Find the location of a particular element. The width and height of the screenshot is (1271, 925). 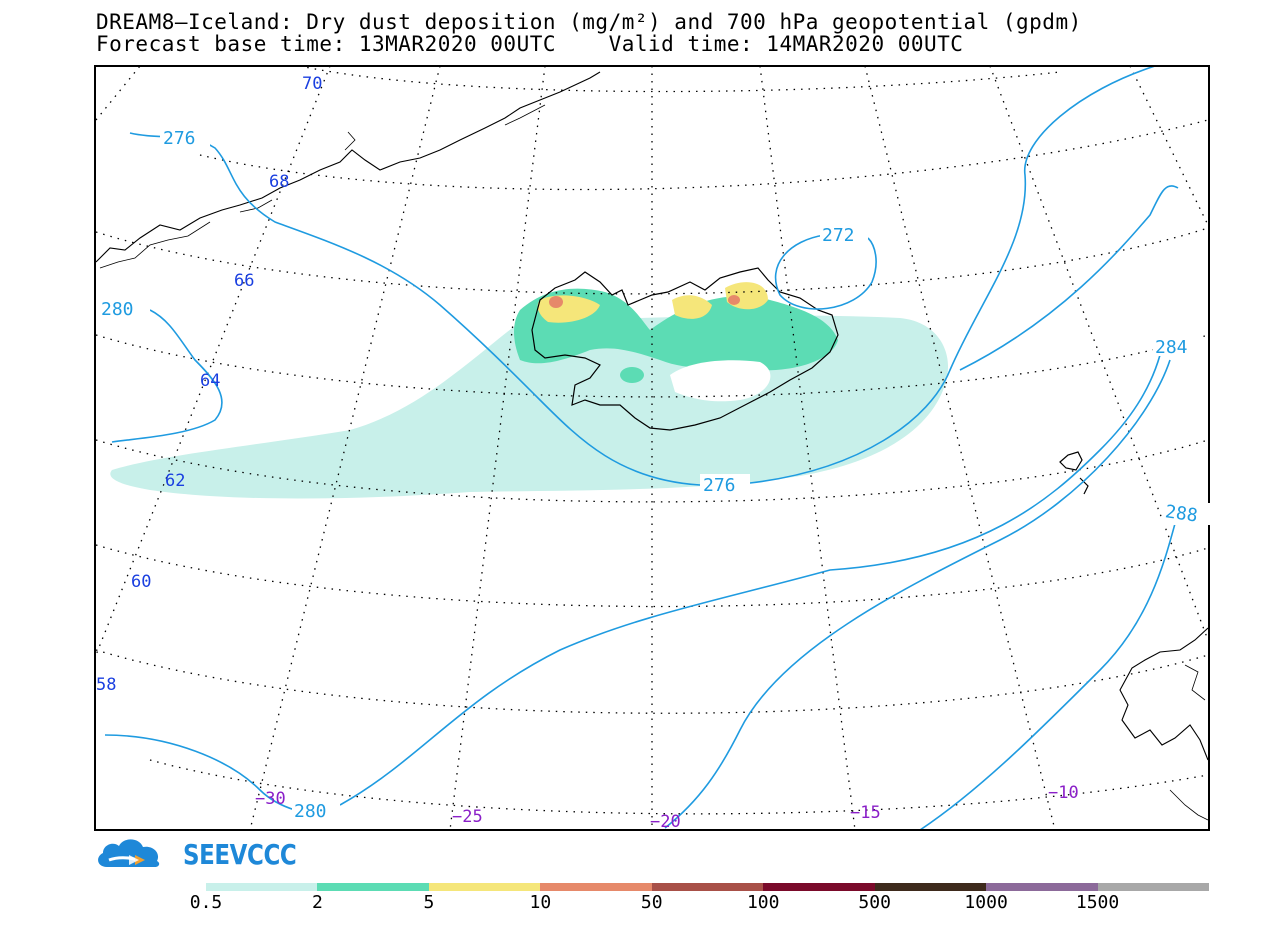

lat-label: 68 is located at coordinates (279, 182).